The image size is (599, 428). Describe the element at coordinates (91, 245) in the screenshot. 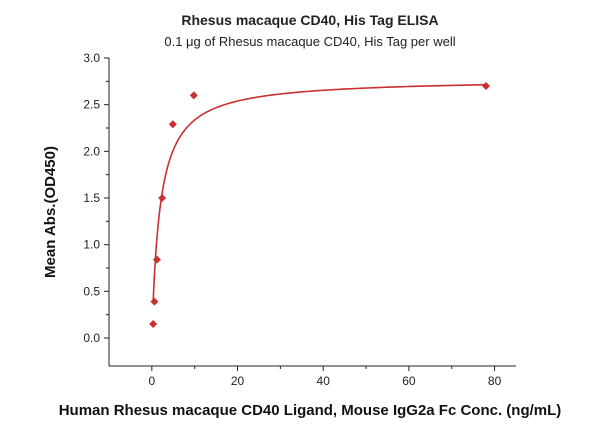

I see `y-tick-label: 1.0` at that location.